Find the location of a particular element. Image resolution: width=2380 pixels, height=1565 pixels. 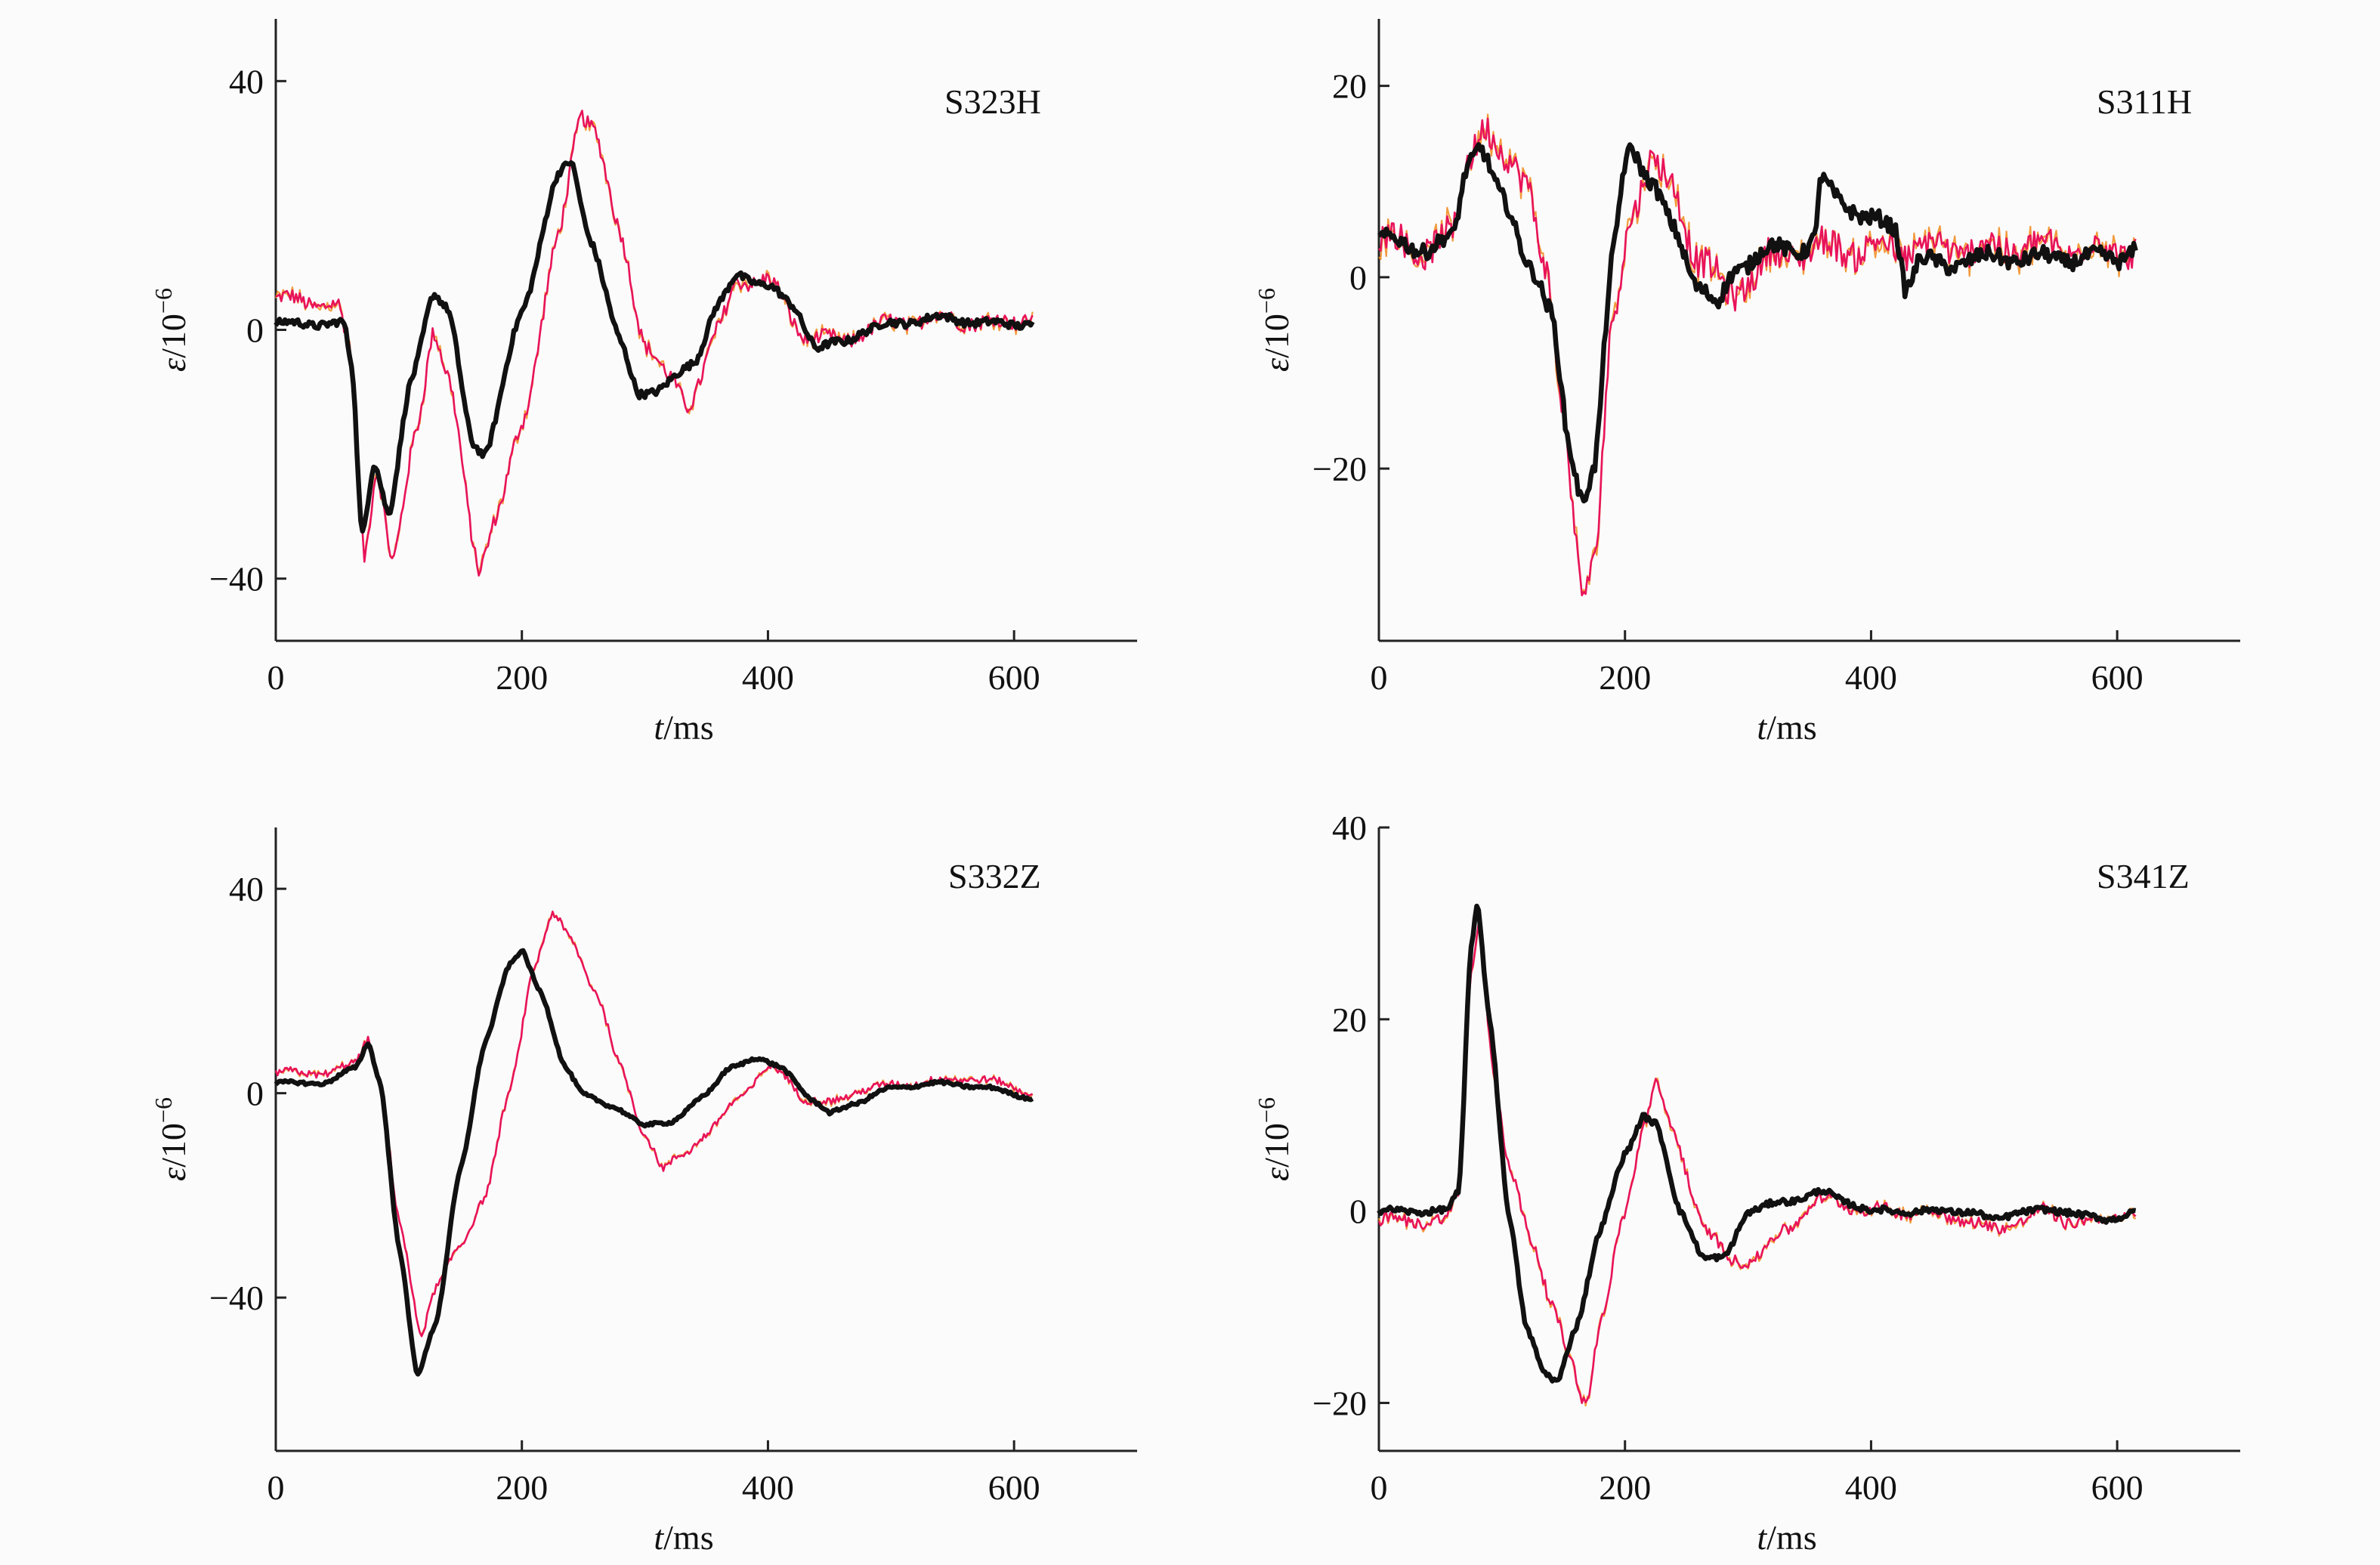

panel-label: S311H is located at coordinates (2144, 102).